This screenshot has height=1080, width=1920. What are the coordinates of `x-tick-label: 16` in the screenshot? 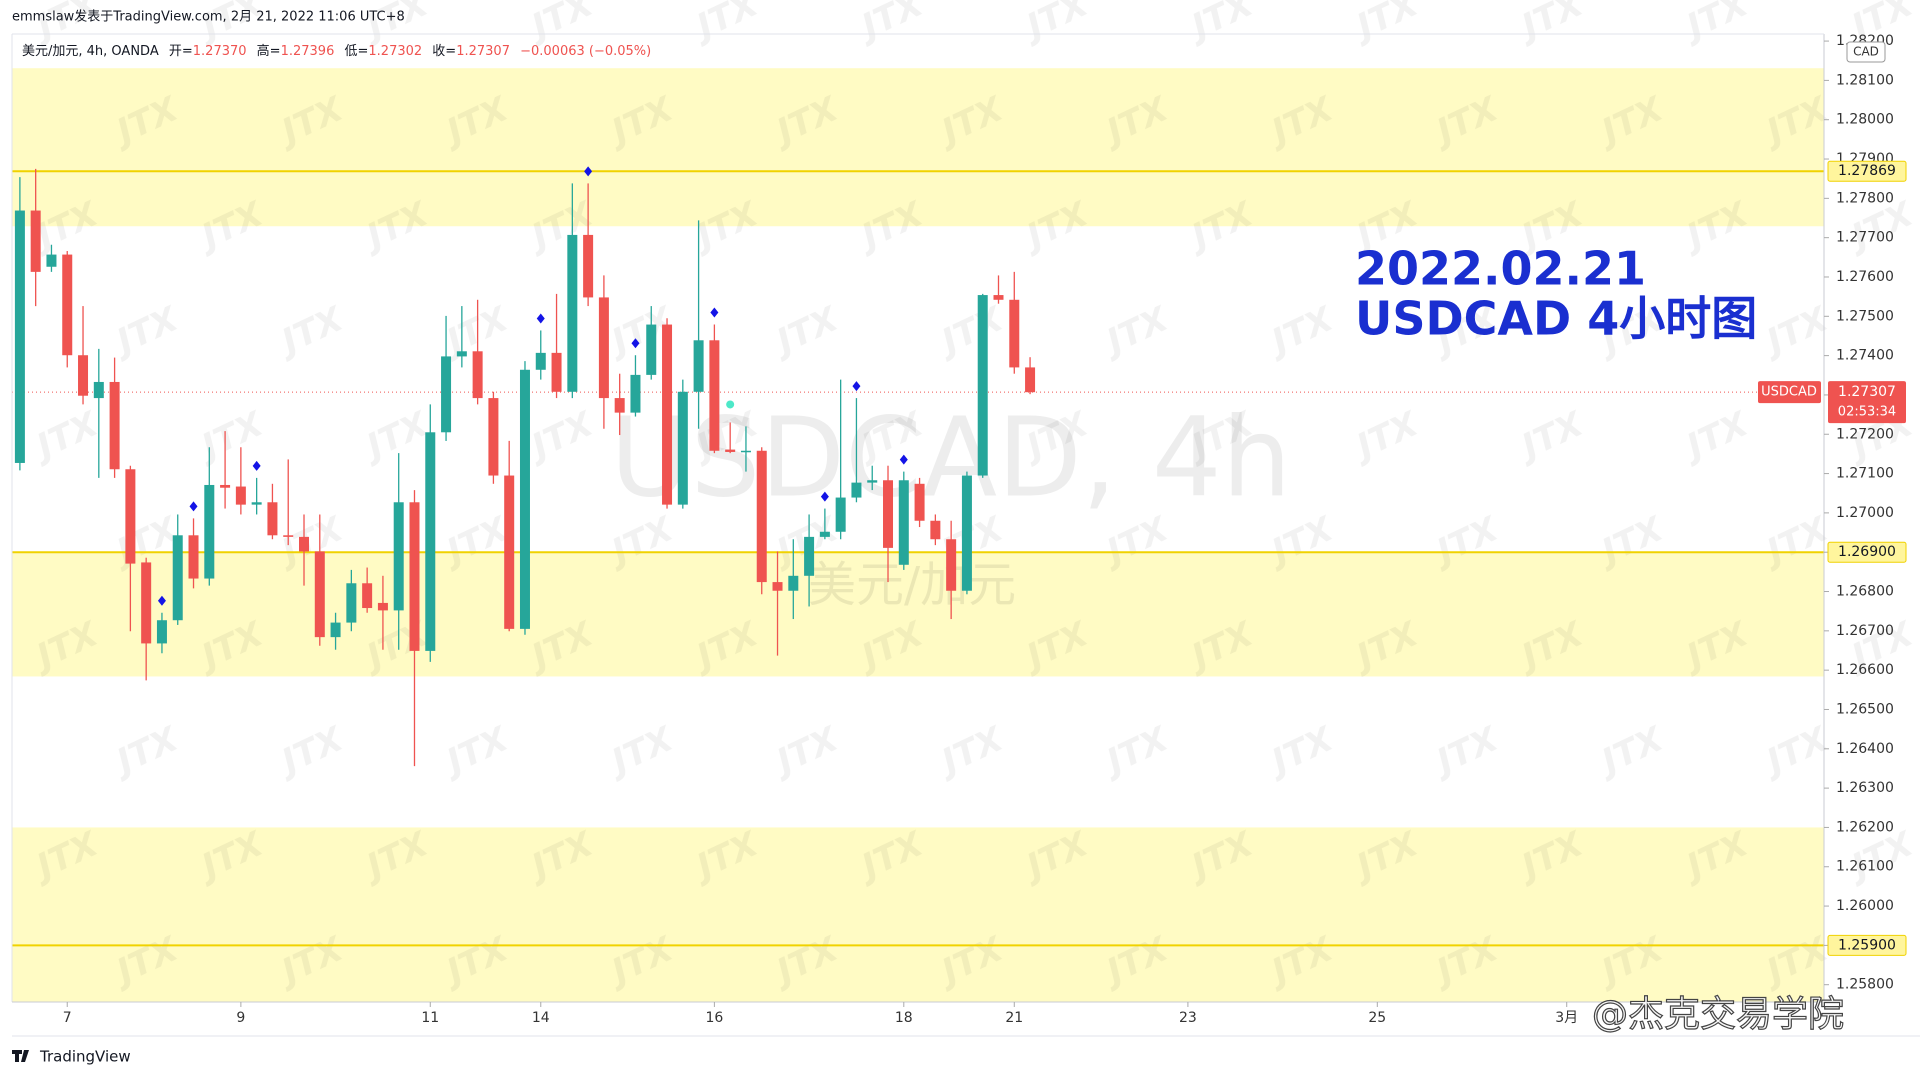 It's located at (714, 1018).